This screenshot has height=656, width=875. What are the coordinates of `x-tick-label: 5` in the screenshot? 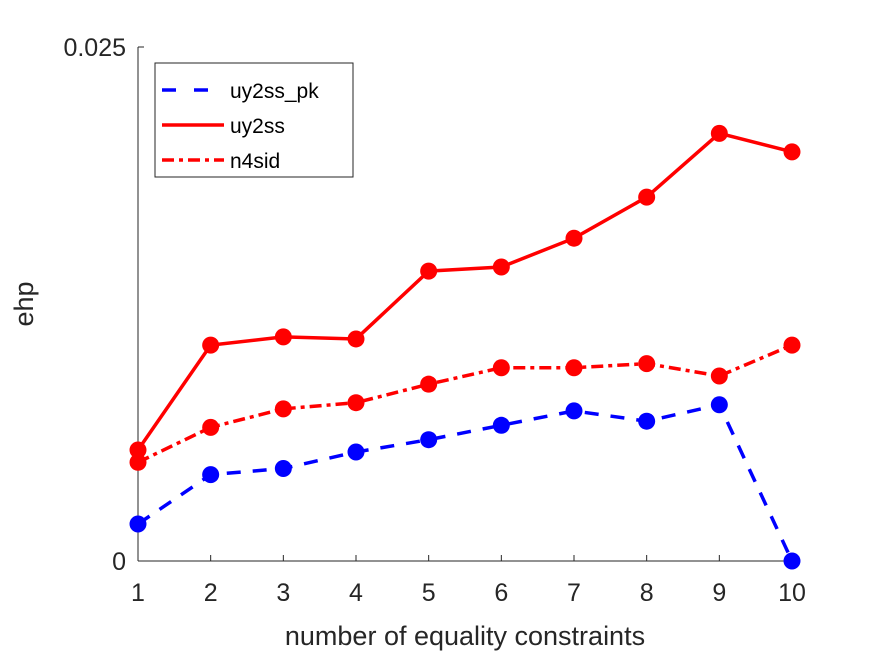 It's located at (429, 593).